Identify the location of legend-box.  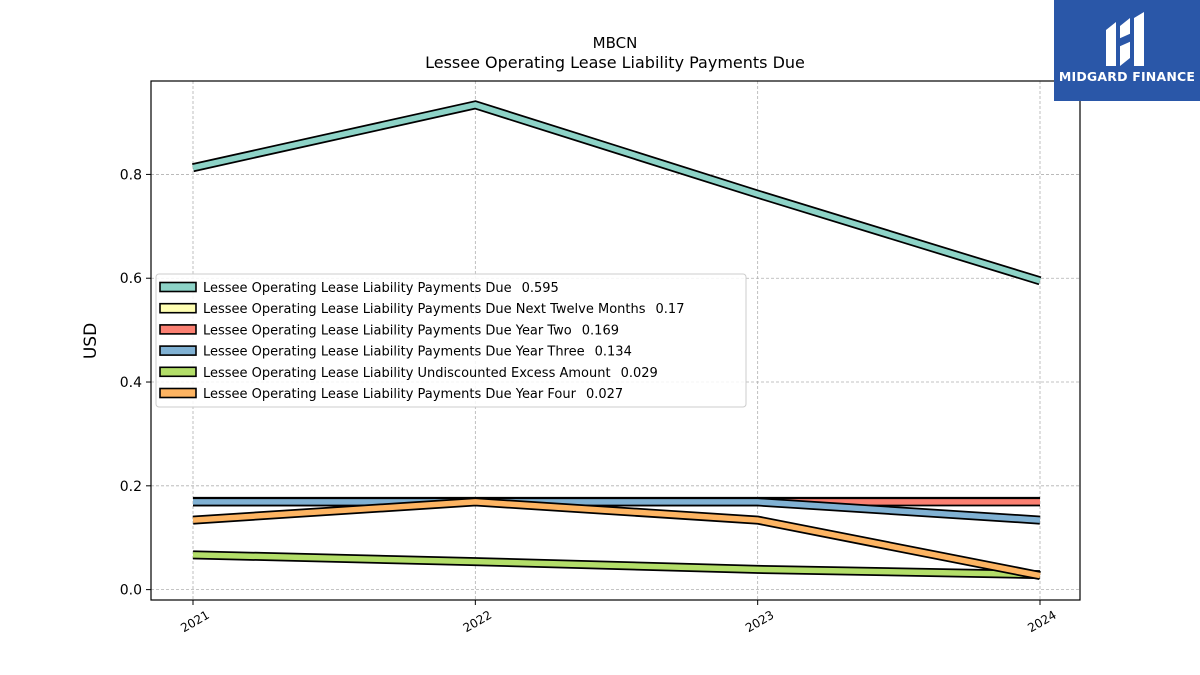
(451, 340).